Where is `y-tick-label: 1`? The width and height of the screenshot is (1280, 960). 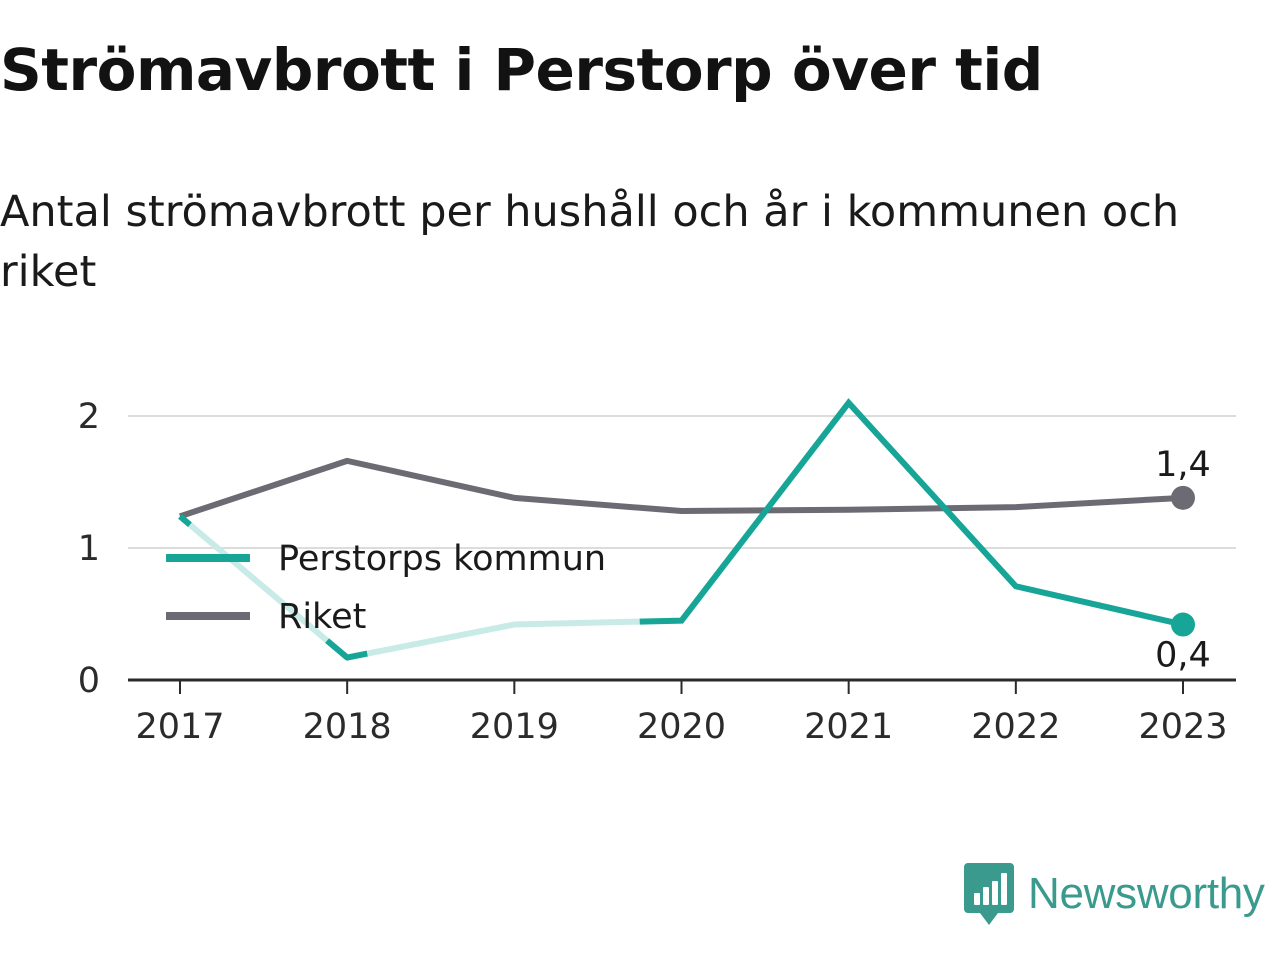
y-tick-label: 1 is located at coordinates (89, 549).